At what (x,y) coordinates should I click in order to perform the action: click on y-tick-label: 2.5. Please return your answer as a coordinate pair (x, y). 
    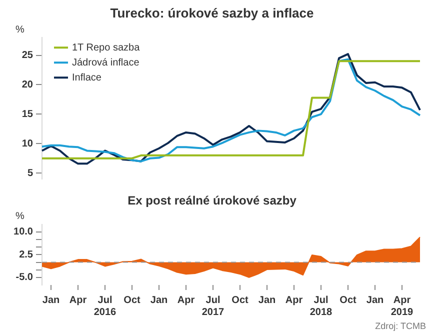
    Looking at the image, I should click on (26, 254).